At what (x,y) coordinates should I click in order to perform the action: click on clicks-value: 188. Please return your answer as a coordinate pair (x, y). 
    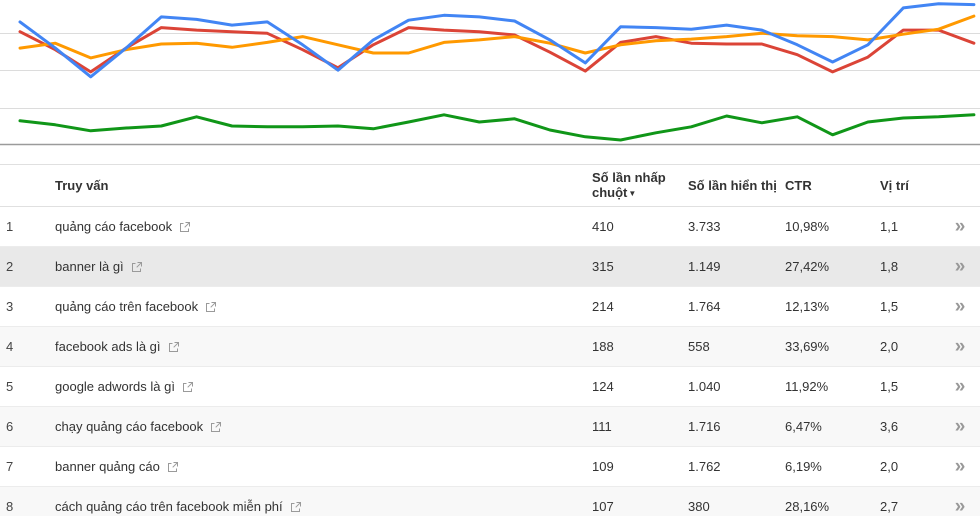
    Looking at the image, I should click on (603, 346).